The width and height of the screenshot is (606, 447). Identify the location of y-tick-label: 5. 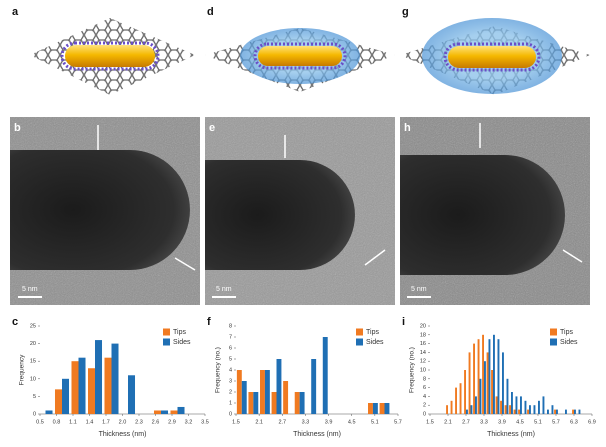
(230, 359).